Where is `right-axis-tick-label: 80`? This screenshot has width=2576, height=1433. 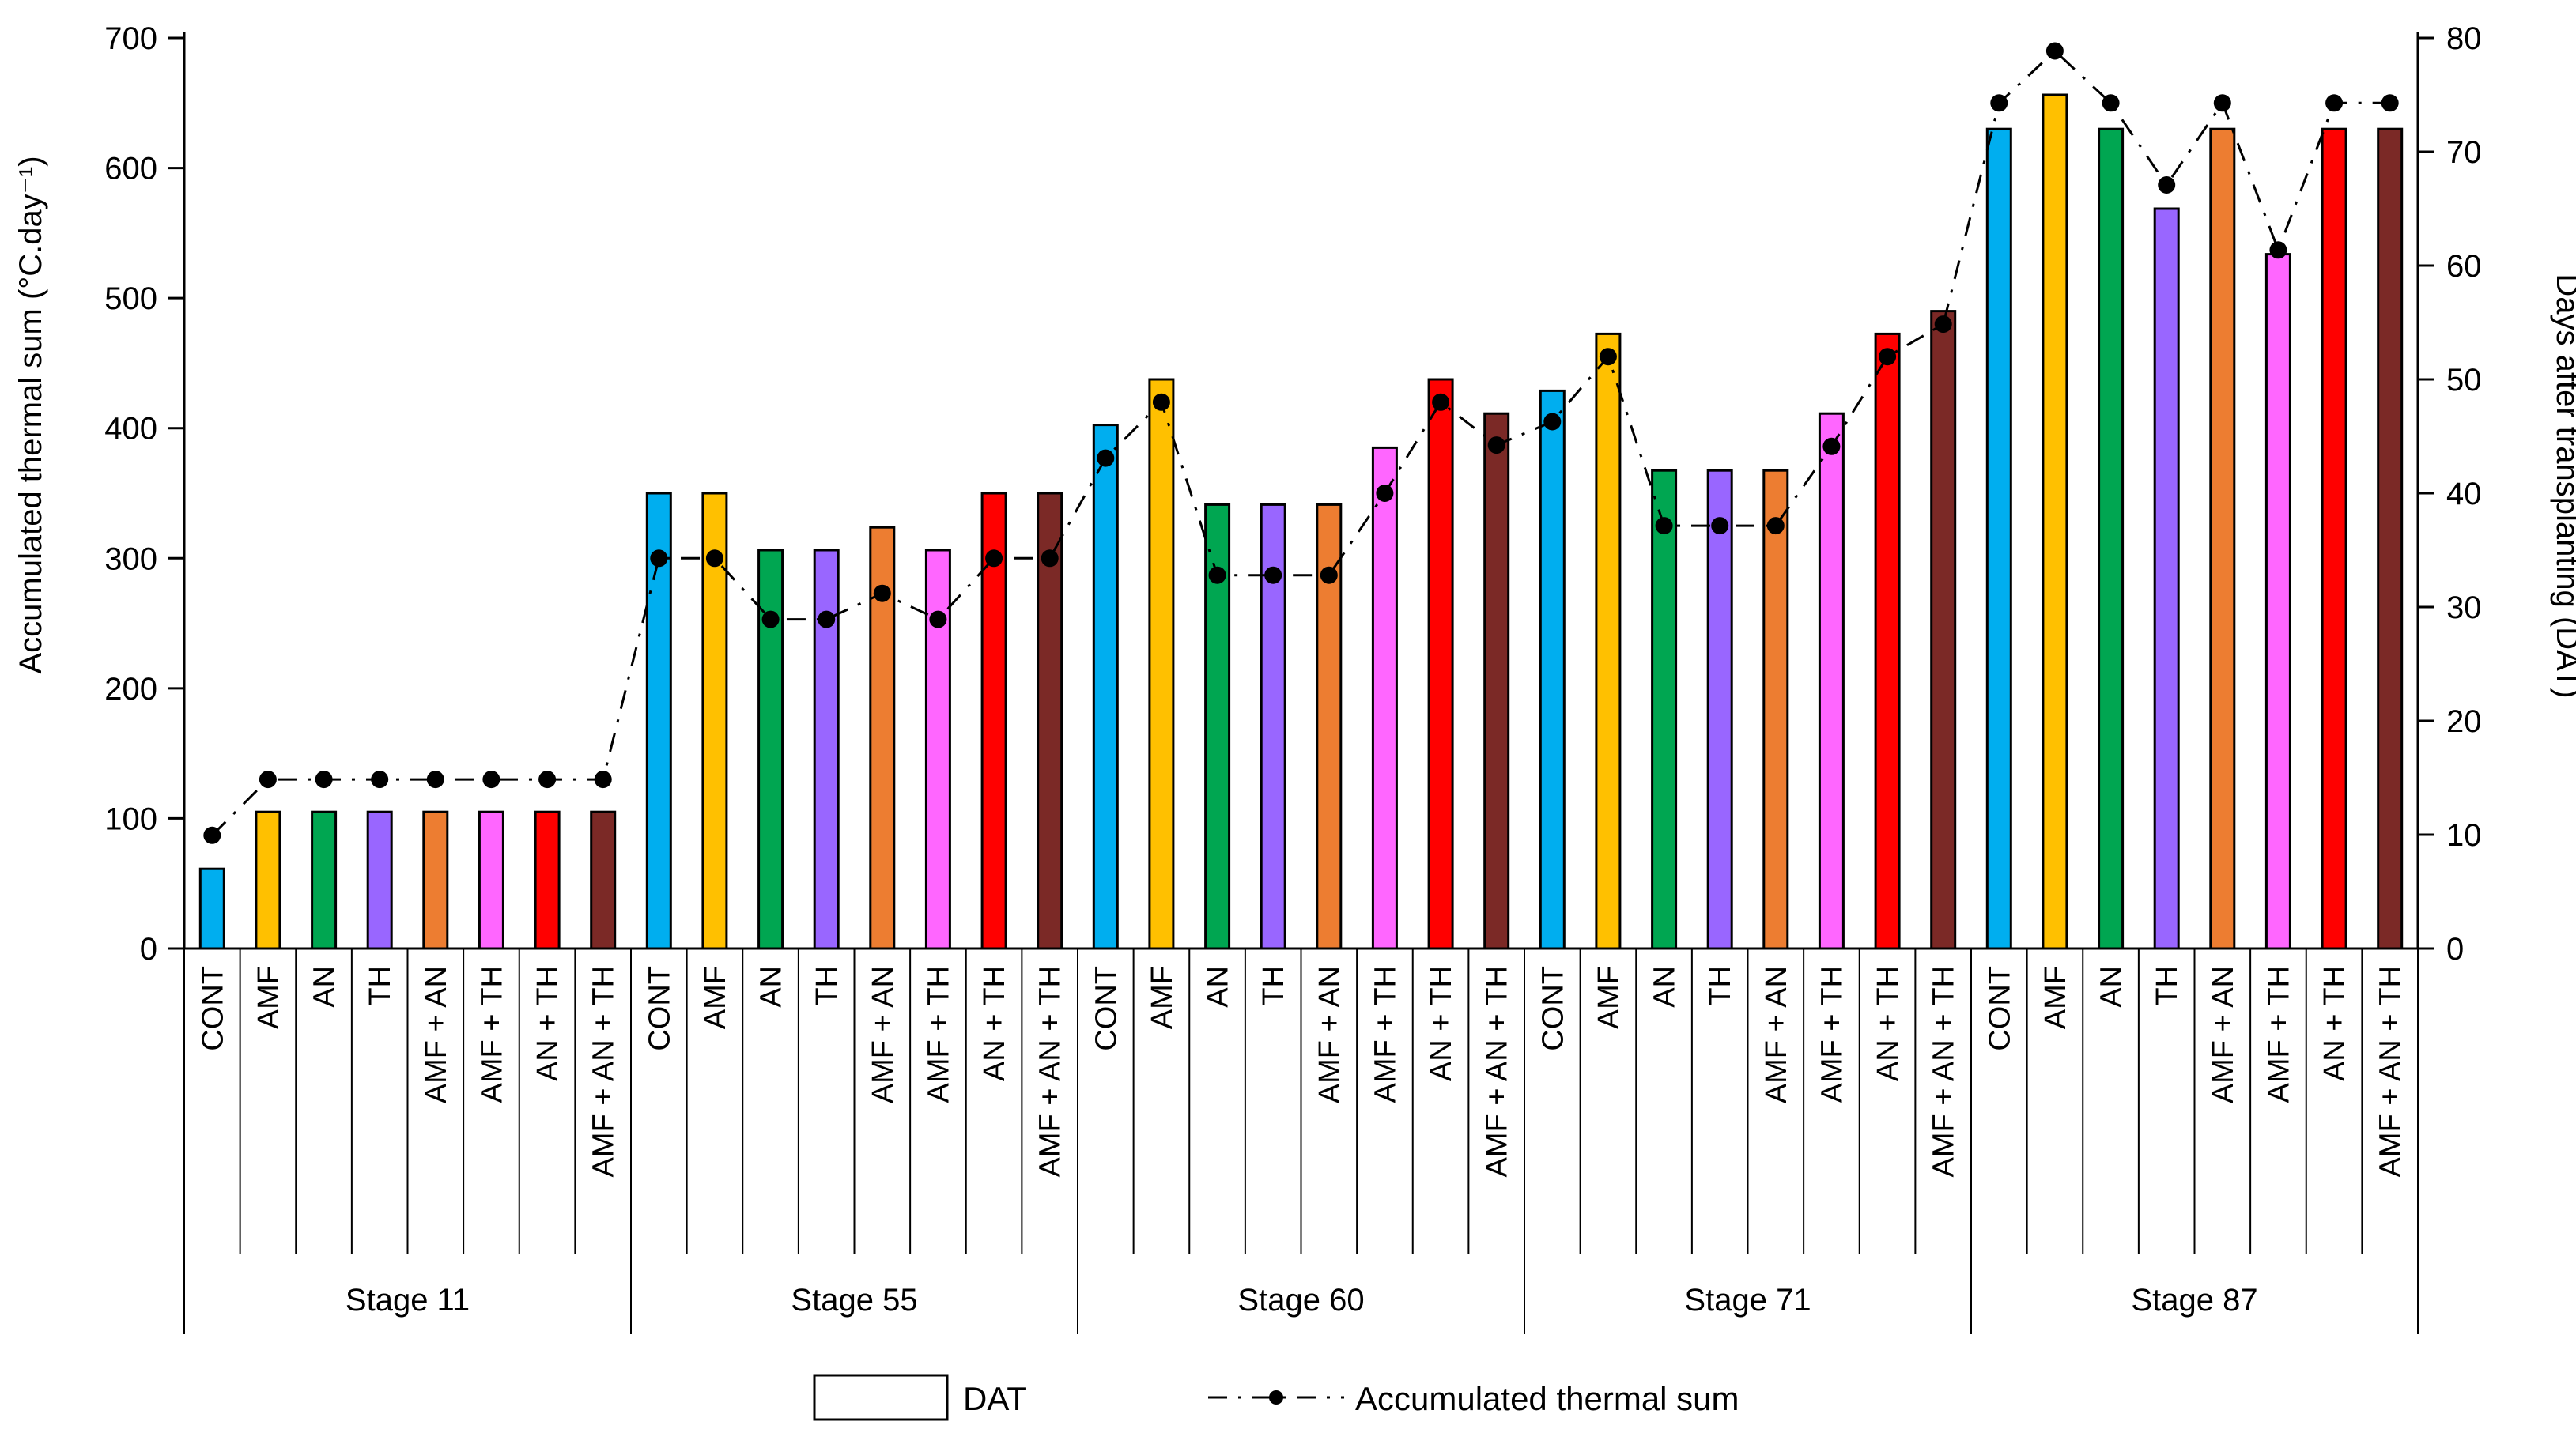 right-axis-tick-label: 80 is located at coordinates (2464, 38).